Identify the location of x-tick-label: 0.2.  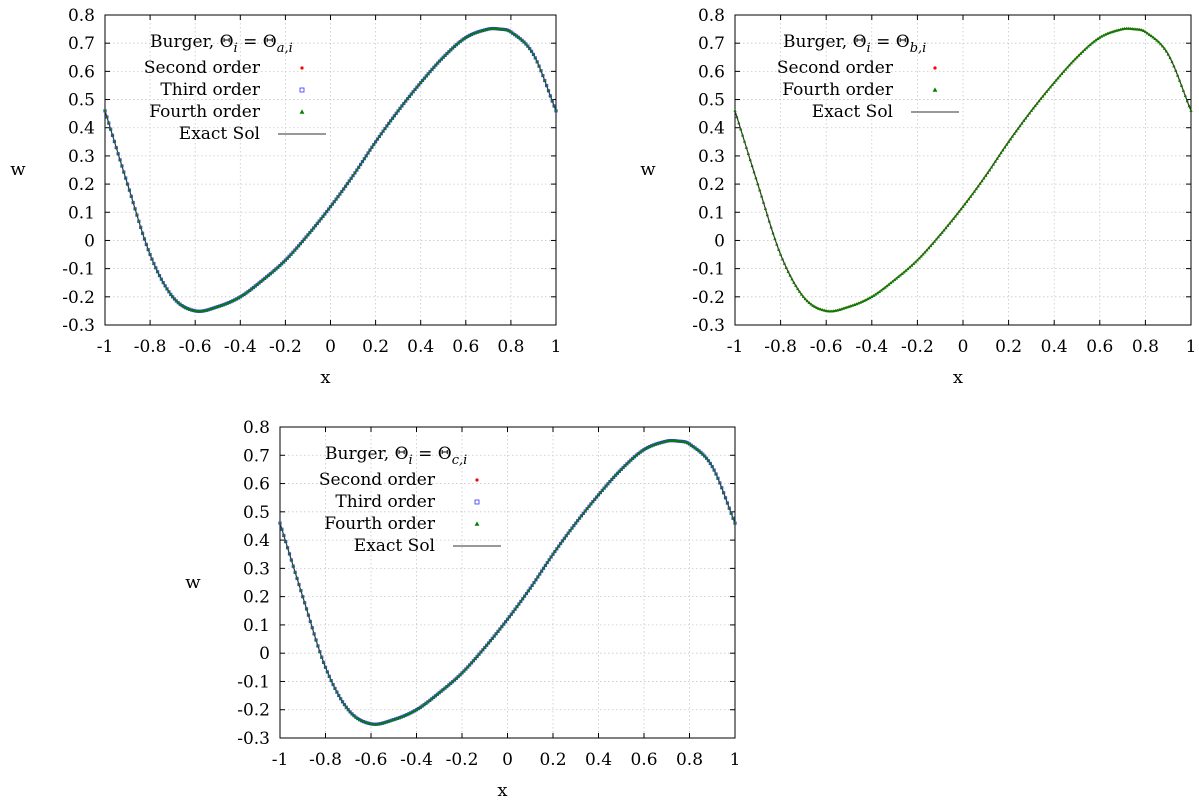
(1008, 347).